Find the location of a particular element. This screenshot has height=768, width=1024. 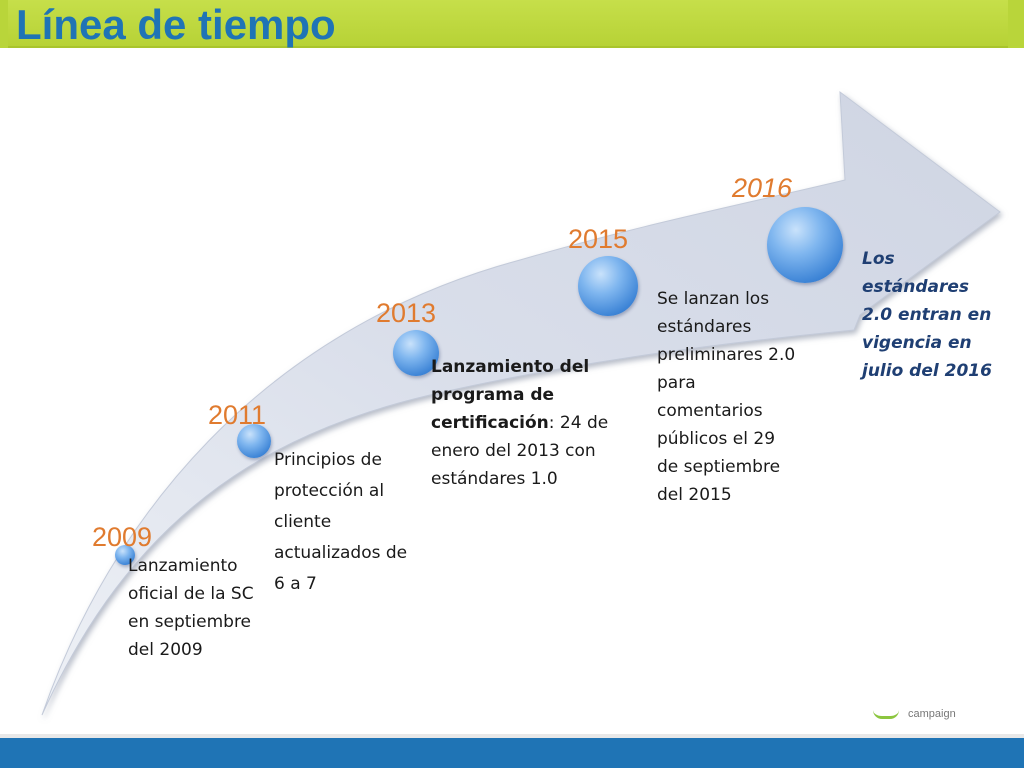

campaign-logo-mark is located at coordinates (886, 714).